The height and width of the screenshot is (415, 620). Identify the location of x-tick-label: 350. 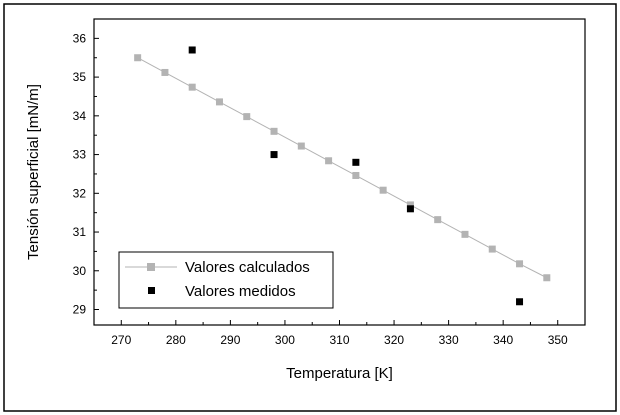
(558, 340).